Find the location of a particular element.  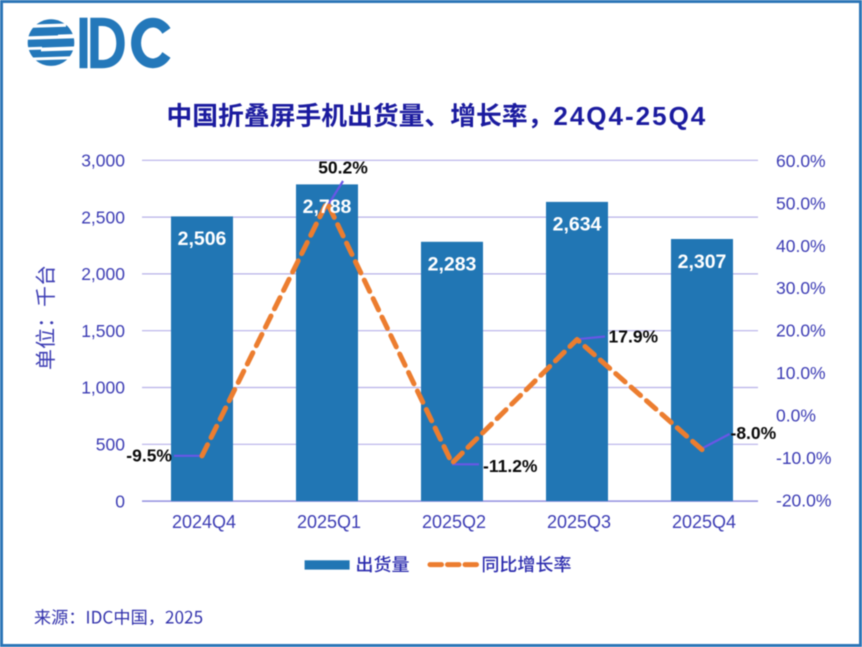

svg-text: 500 is located at coordinates (110, 445).